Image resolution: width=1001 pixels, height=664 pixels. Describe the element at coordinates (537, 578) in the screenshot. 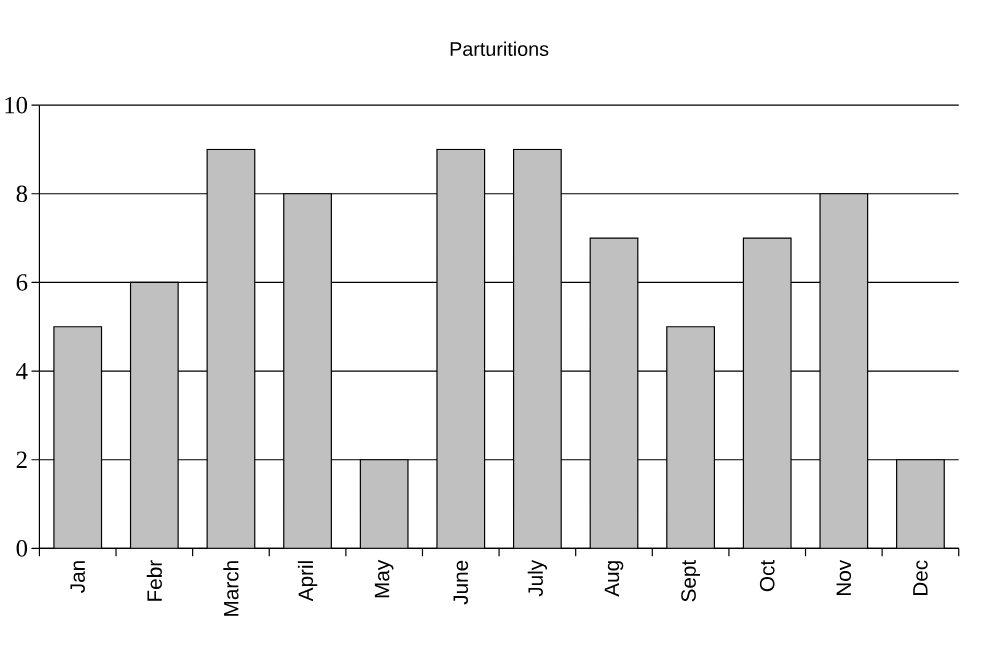

I see `x-tick-label: July` at that location.